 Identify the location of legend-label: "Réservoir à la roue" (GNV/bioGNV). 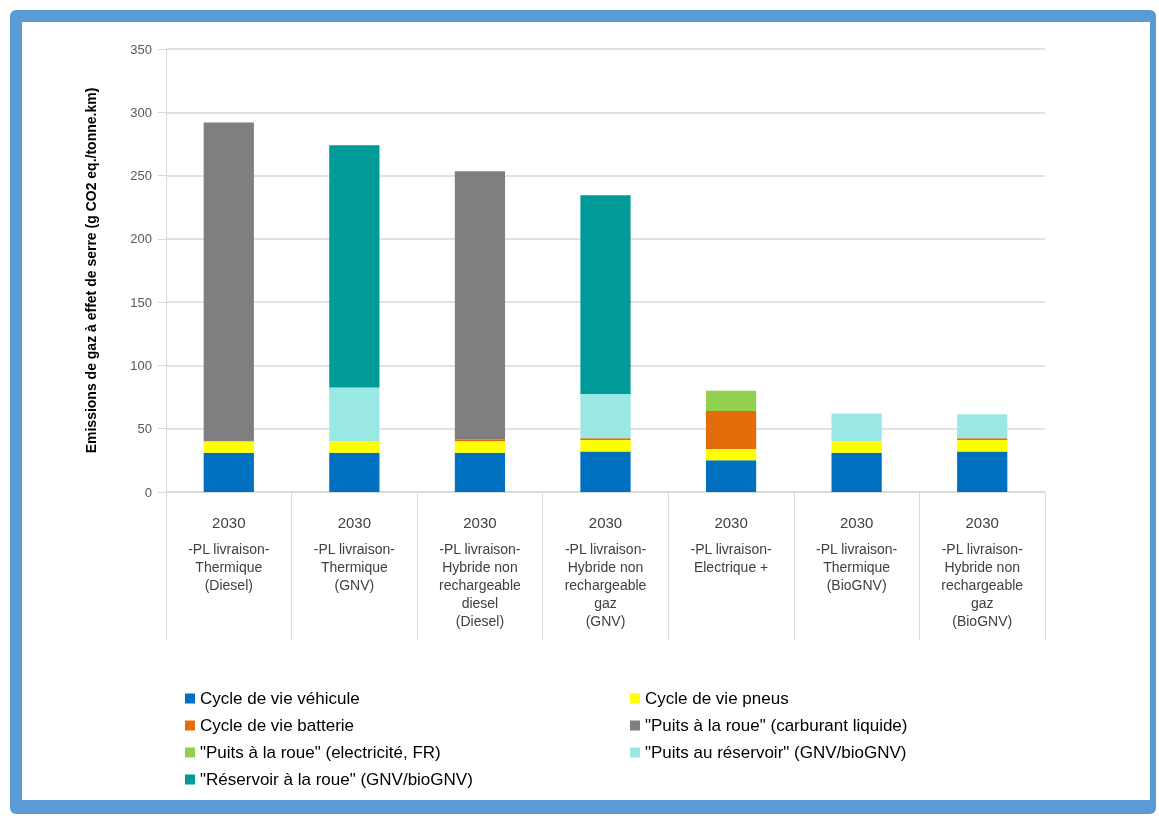
(336, 779).